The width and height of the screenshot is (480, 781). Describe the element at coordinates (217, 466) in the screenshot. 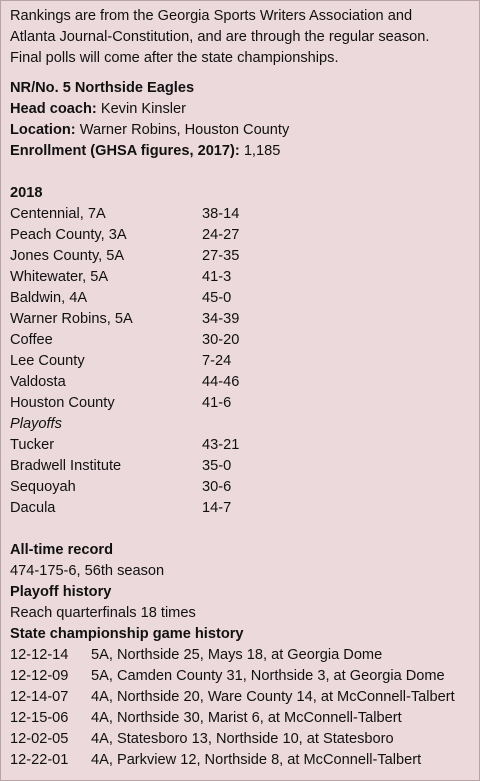

I see `playoff-score: 35-0` at that location.